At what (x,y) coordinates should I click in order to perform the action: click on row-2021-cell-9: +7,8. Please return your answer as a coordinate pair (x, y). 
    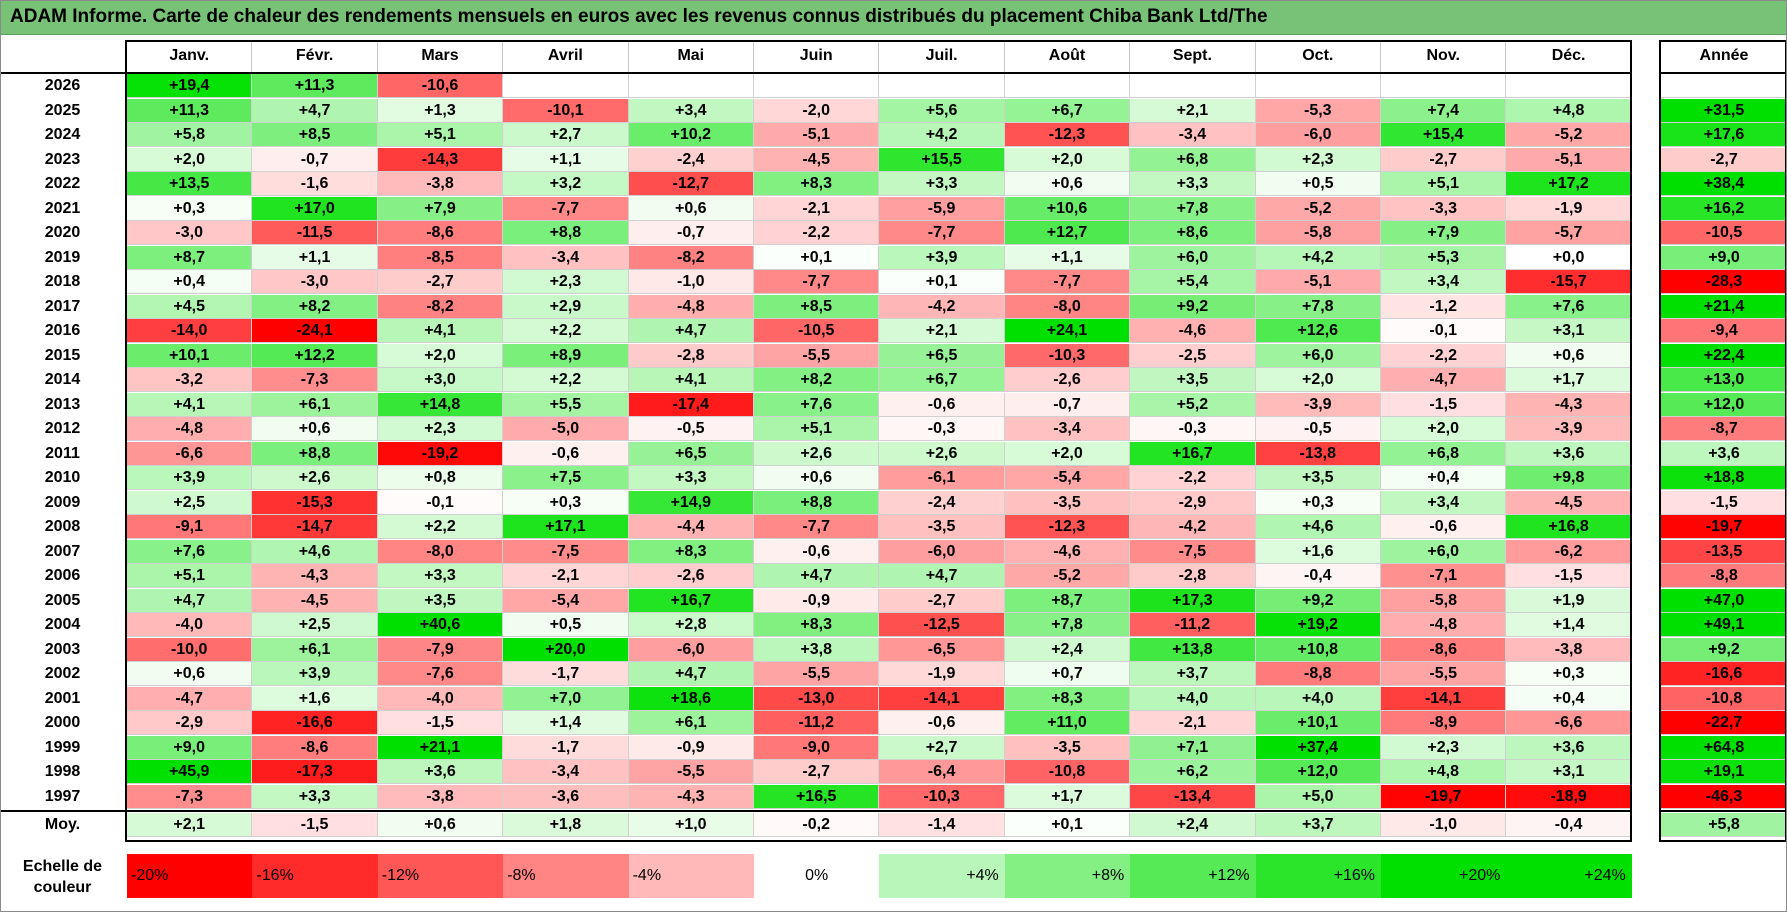
    Looking at the image, I should click on (1193, 208).